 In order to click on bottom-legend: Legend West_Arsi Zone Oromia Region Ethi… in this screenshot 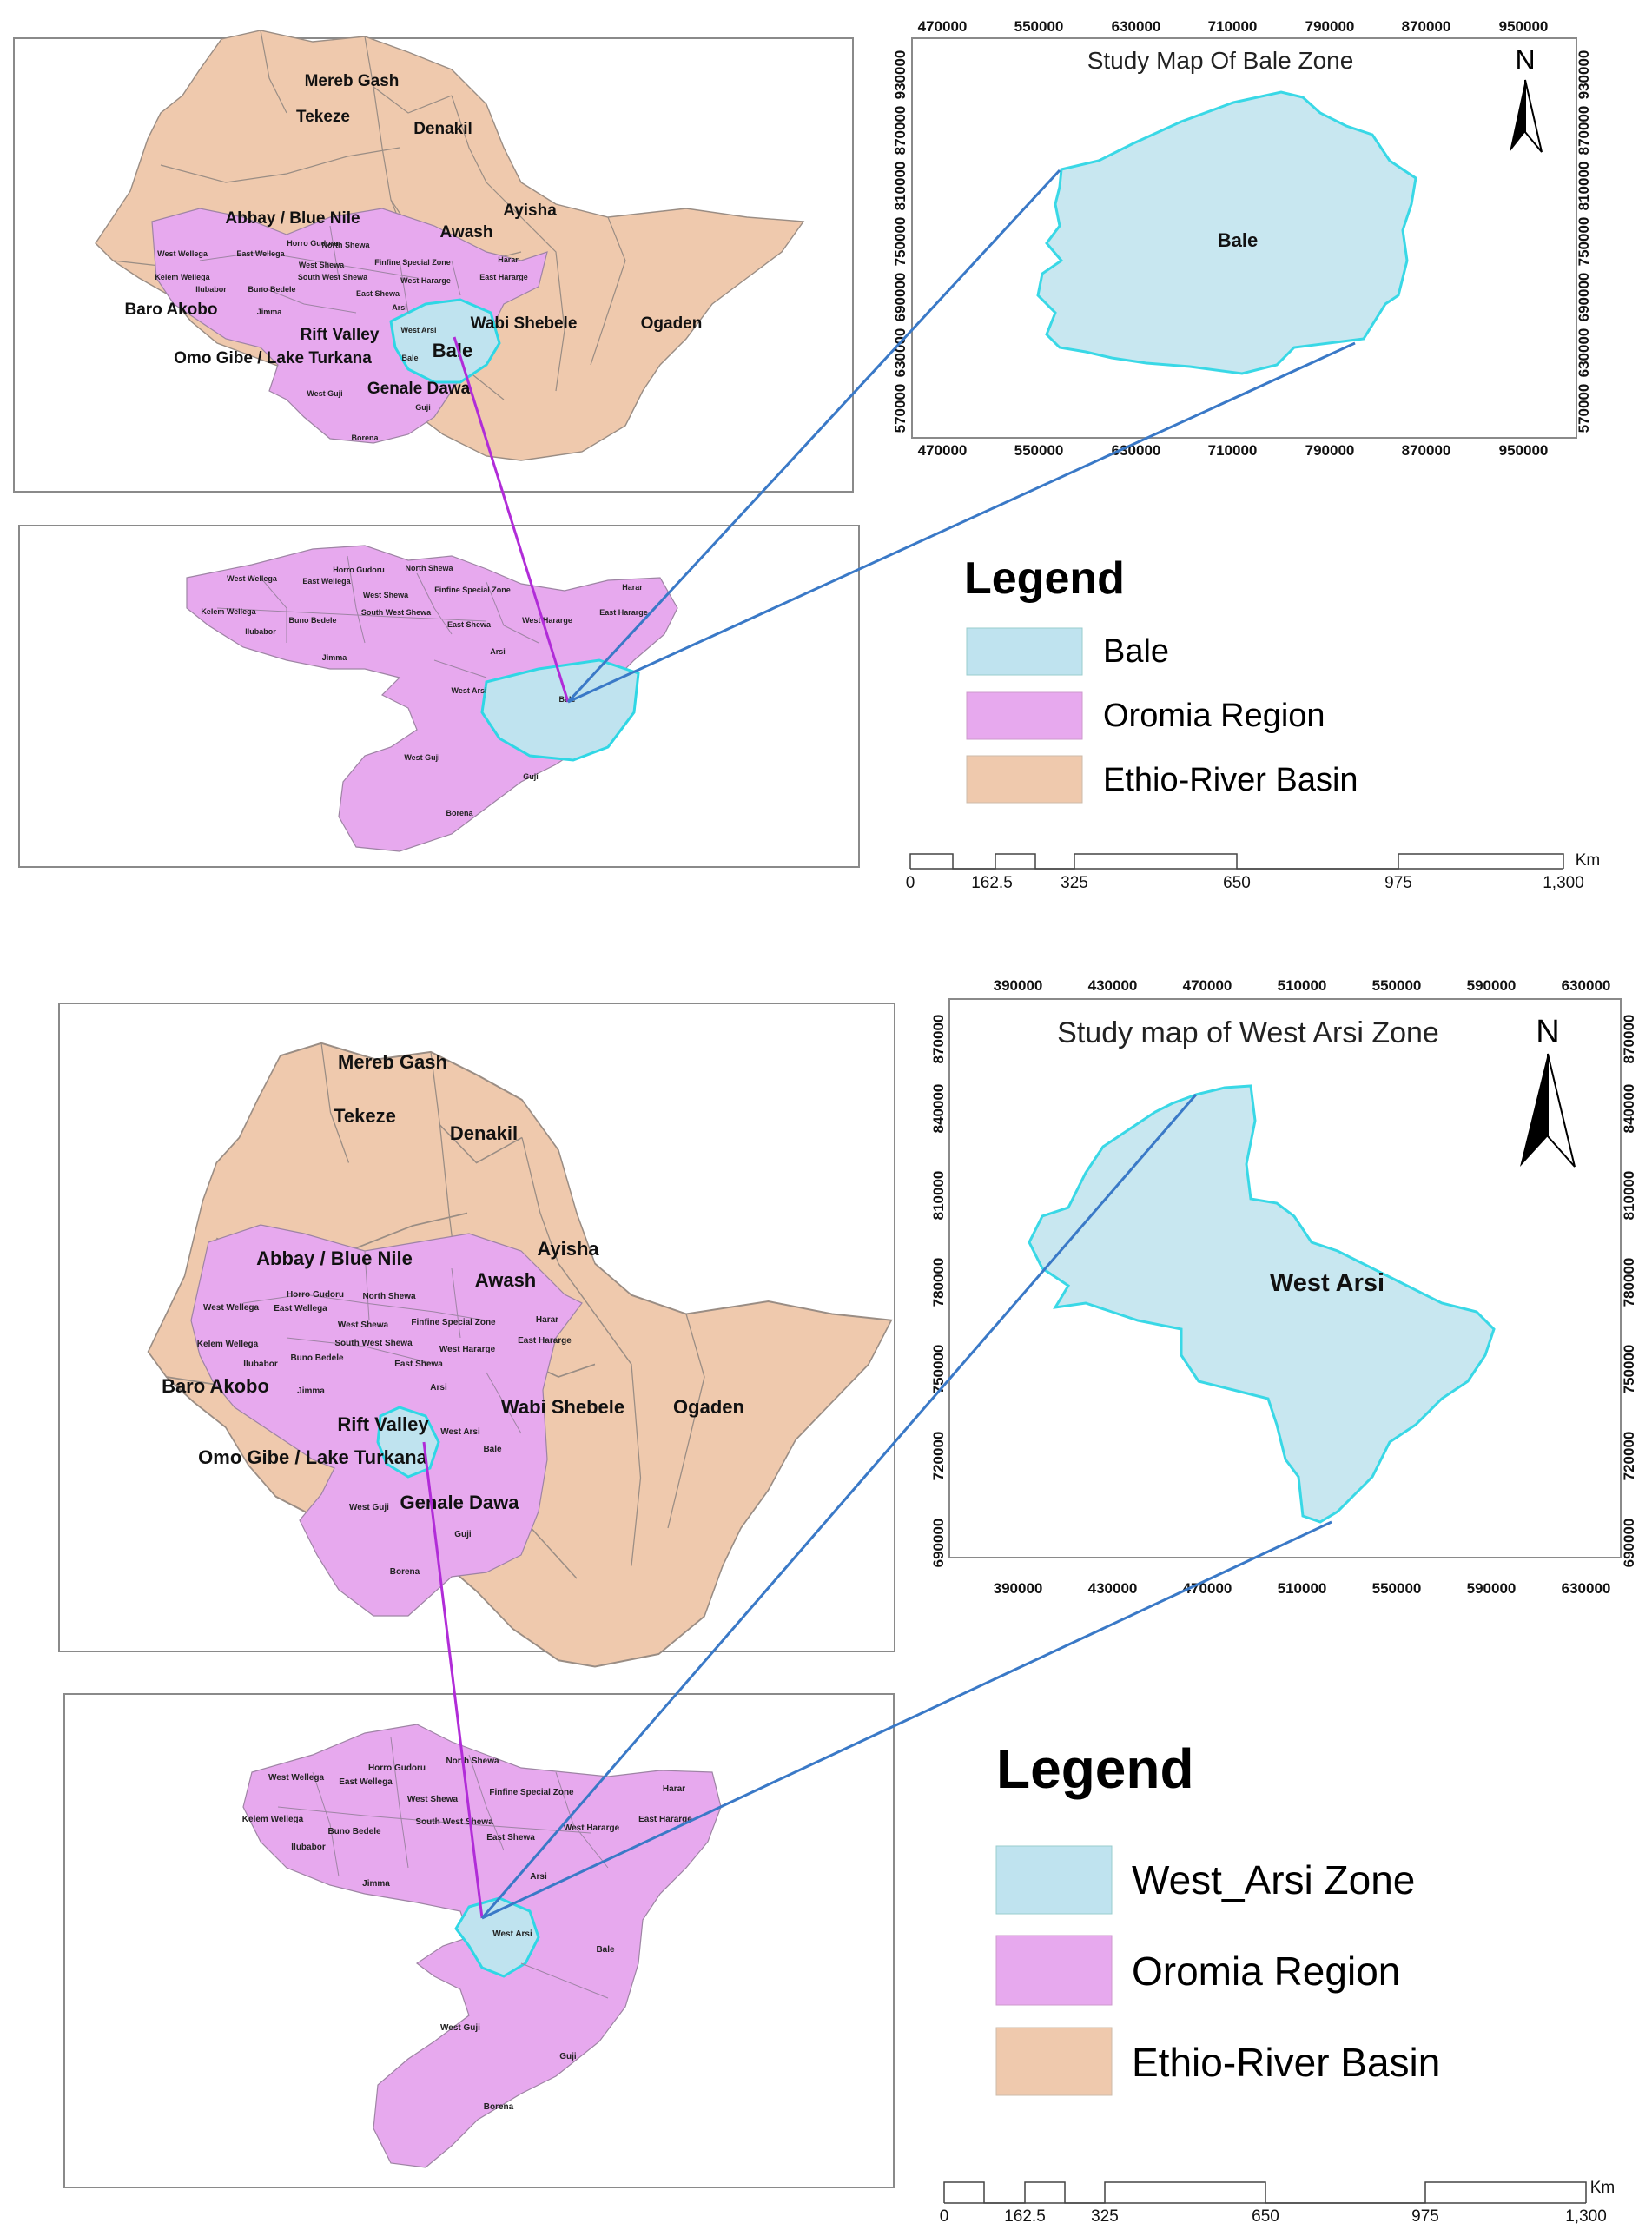, I will do `click(1217, 1916)`.